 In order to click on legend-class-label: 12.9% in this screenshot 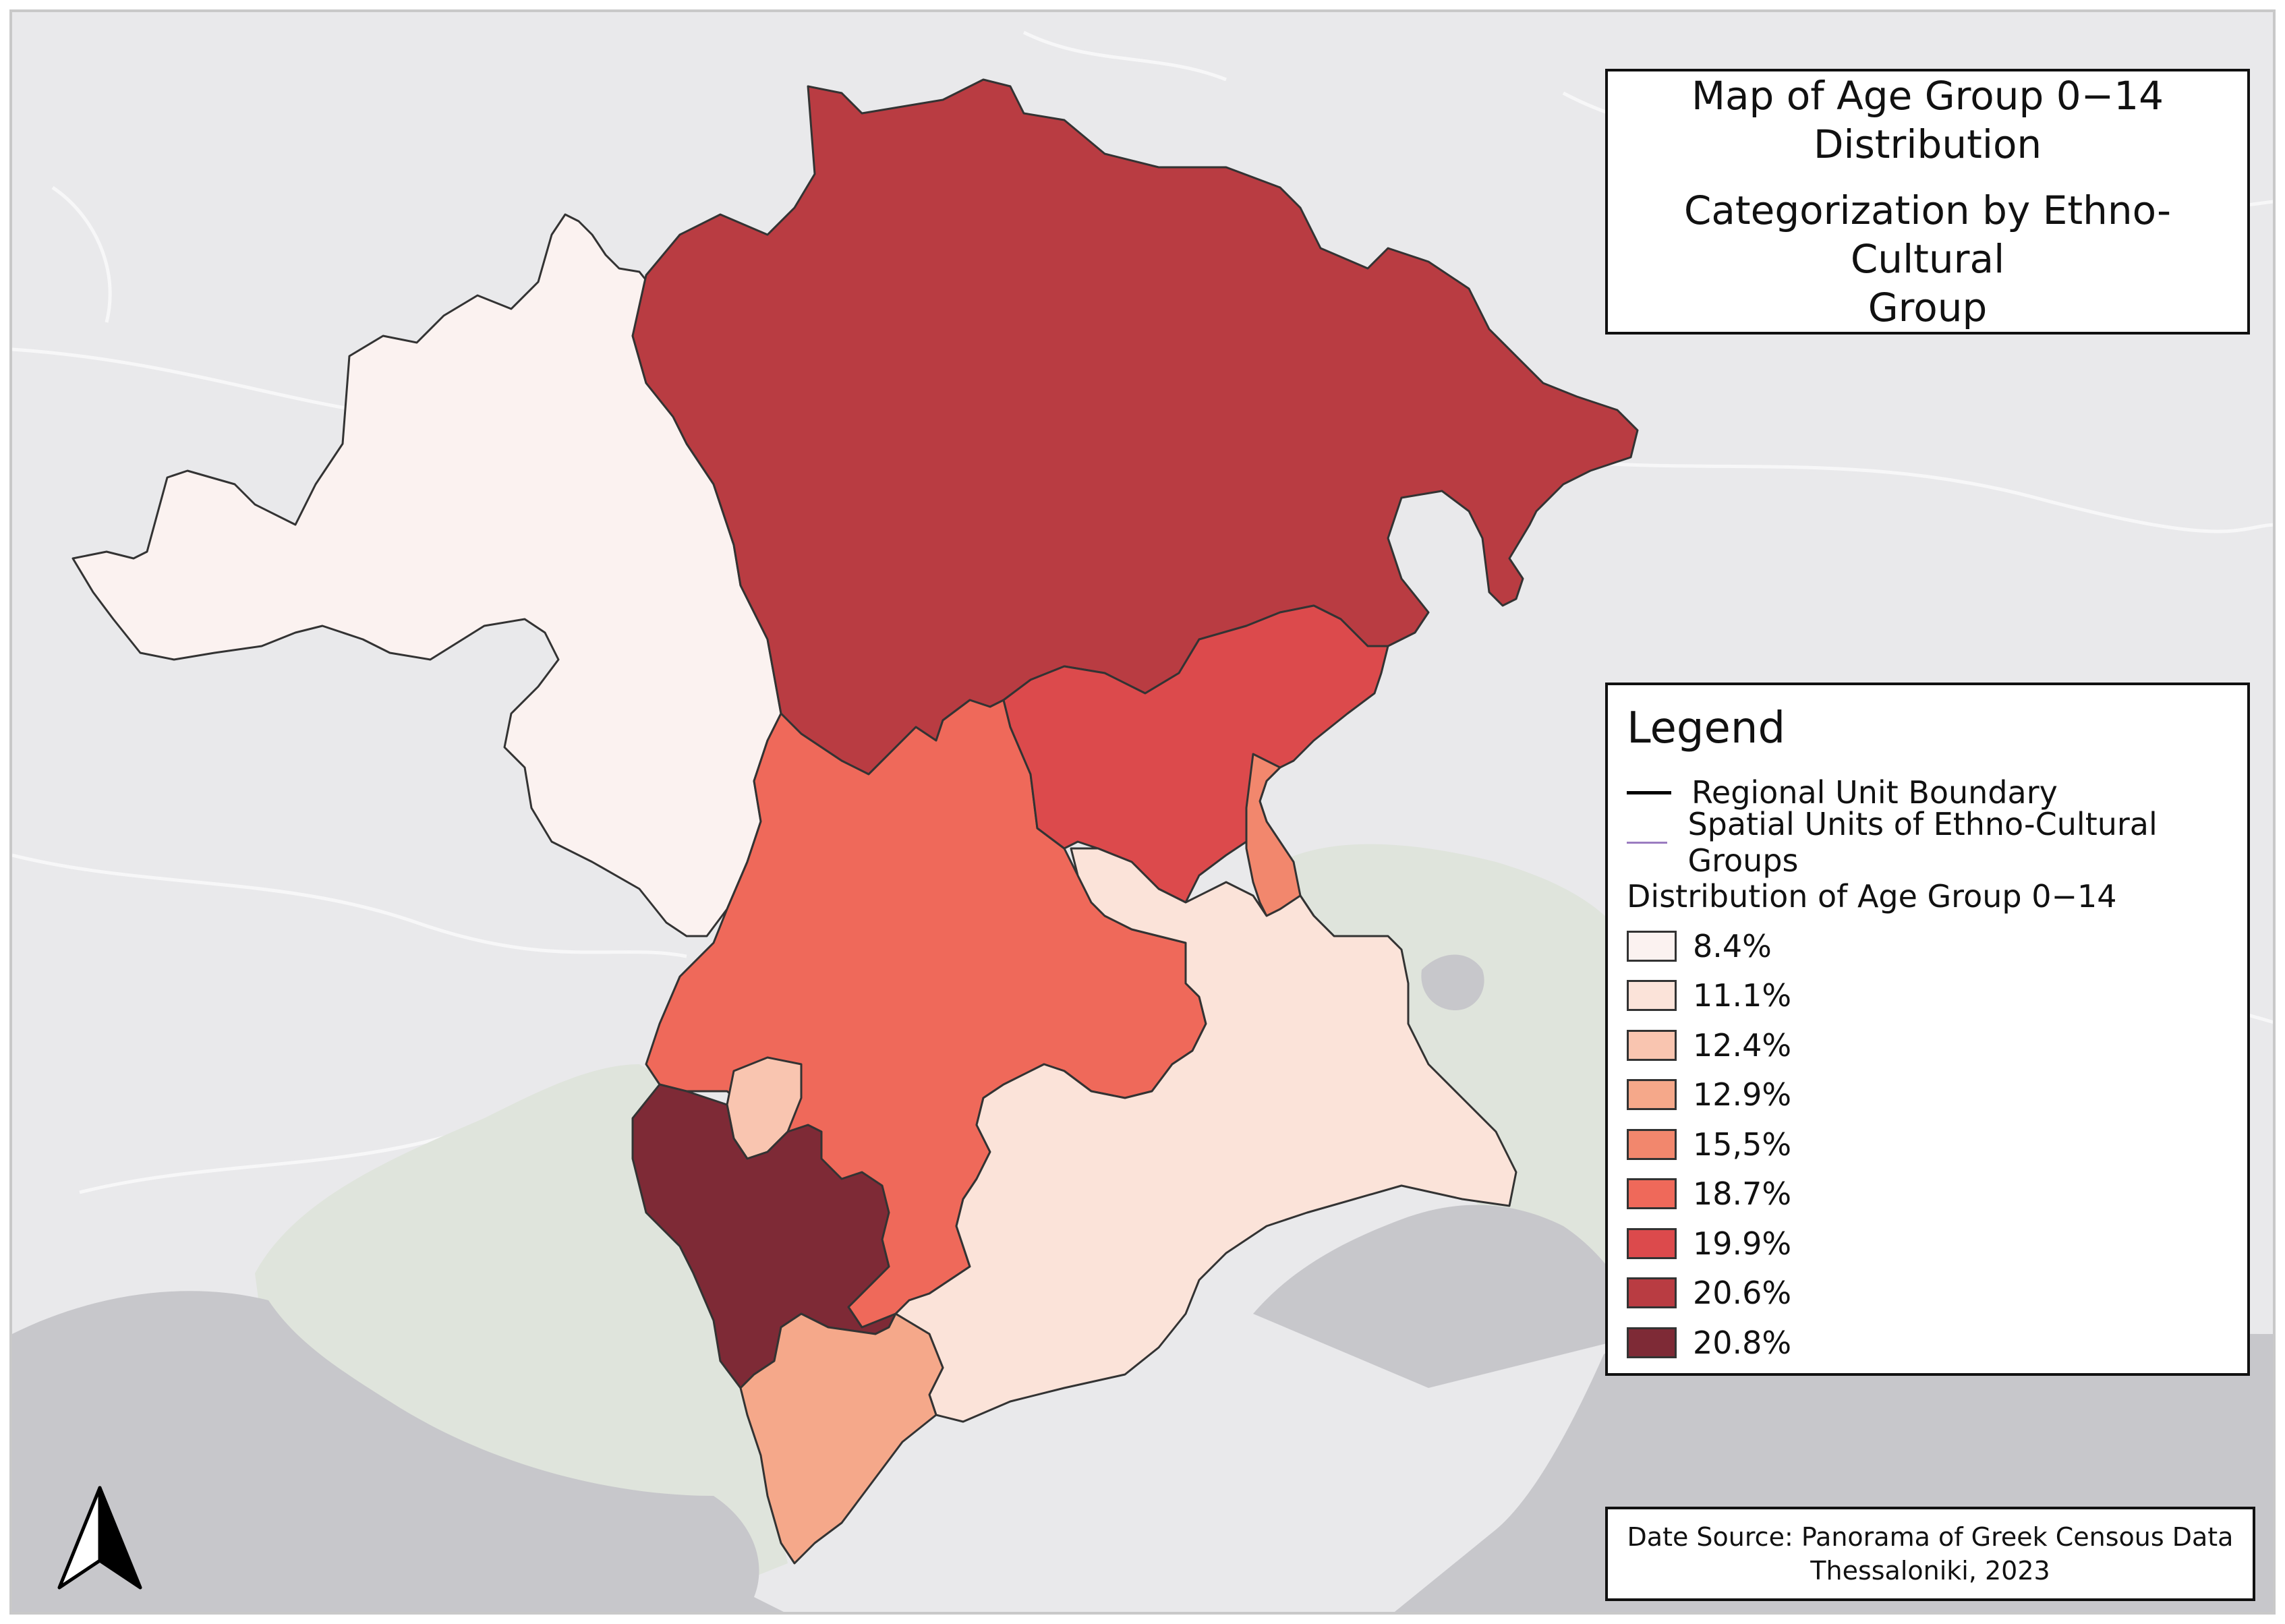, I will do `click(1743, 1094)`.